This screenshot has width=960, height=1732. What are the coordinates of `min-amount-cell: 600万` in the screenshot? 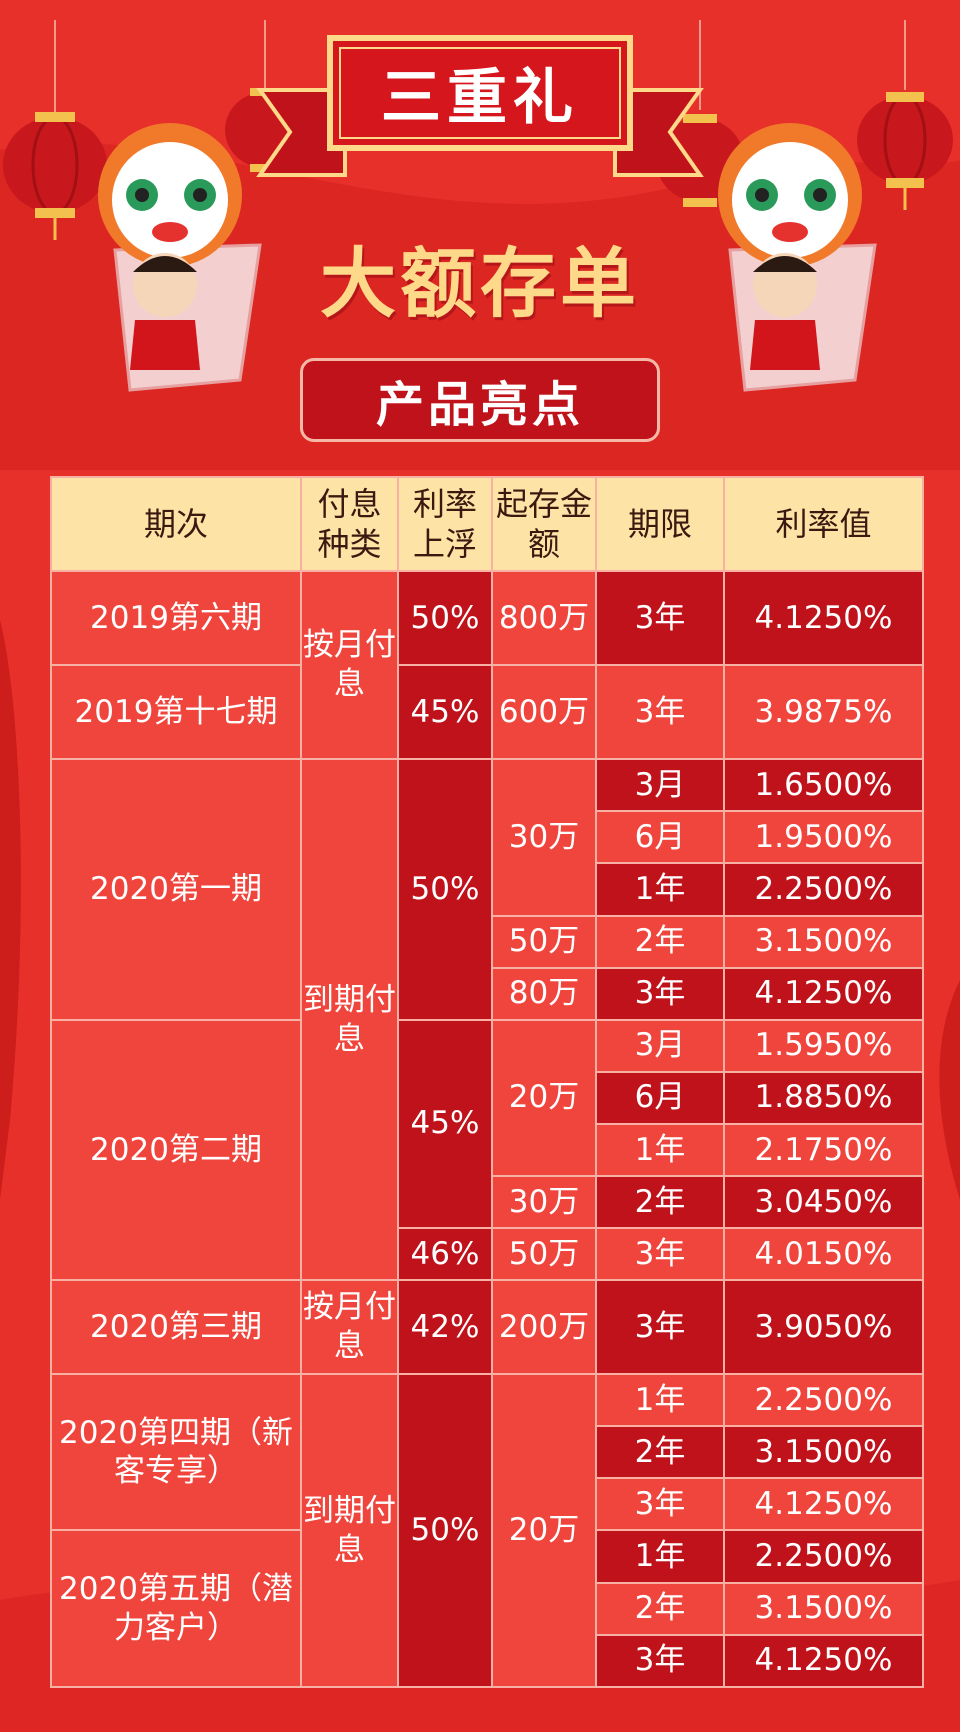 It's located at (544, 712).